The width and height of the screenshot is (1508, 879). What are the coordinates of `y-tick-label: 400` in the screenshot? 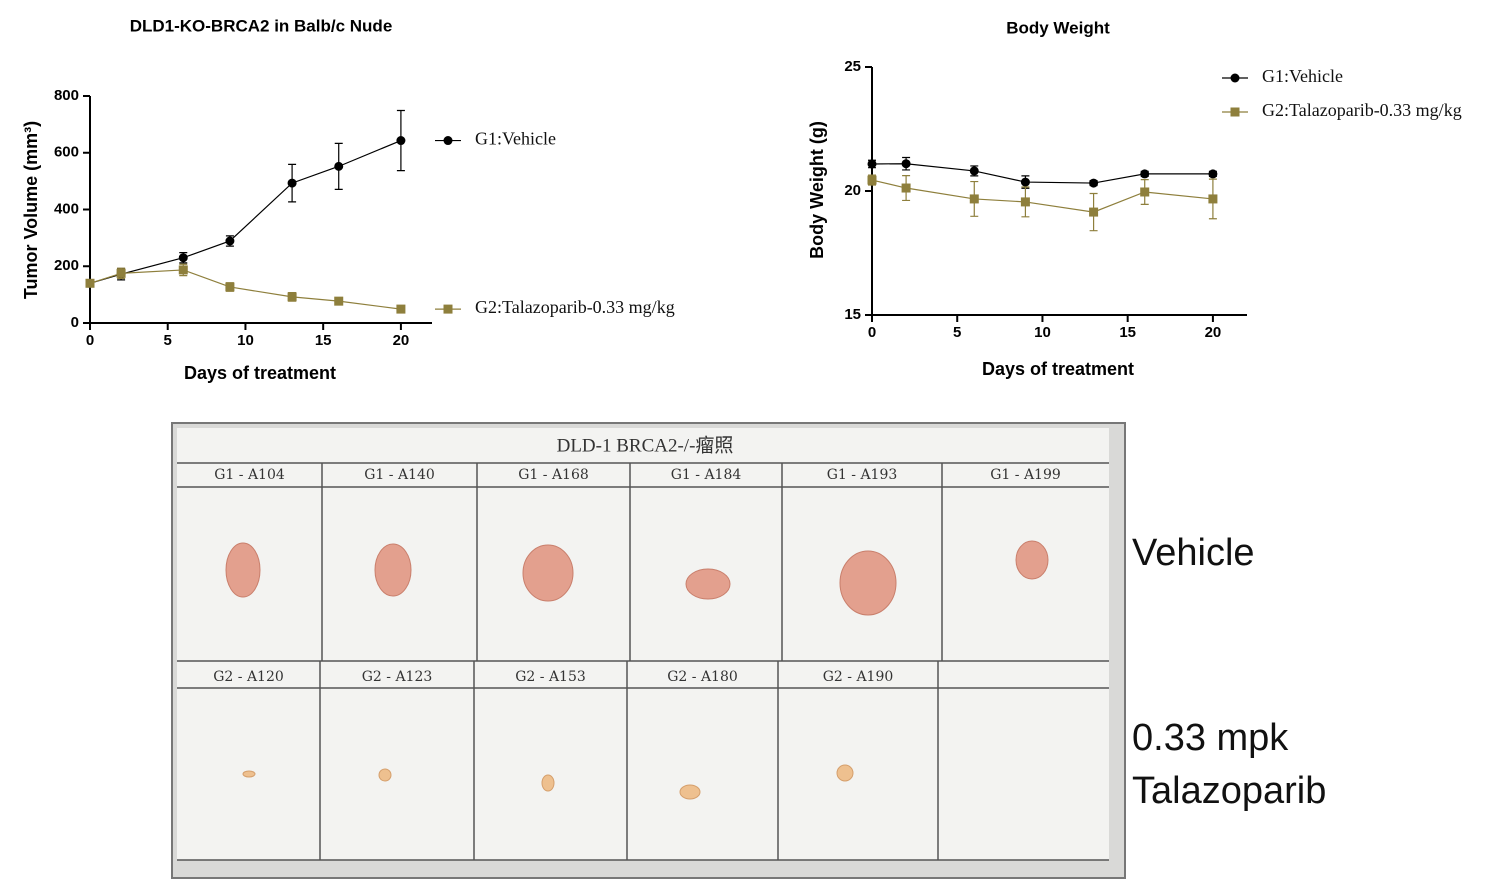 It's located at (66, 208).